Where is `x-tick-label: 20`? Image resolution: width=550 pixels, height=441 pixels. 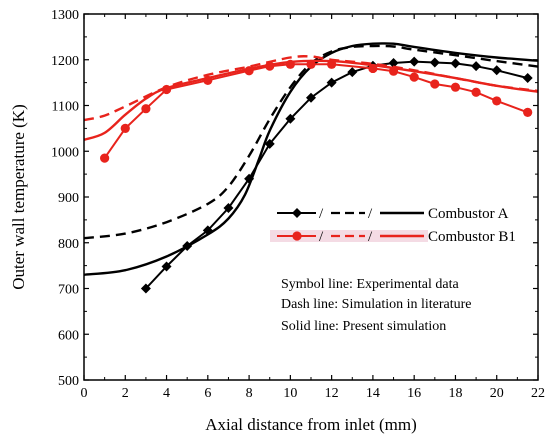
x-tick-label: 20 is located at coordinates (497, 393).